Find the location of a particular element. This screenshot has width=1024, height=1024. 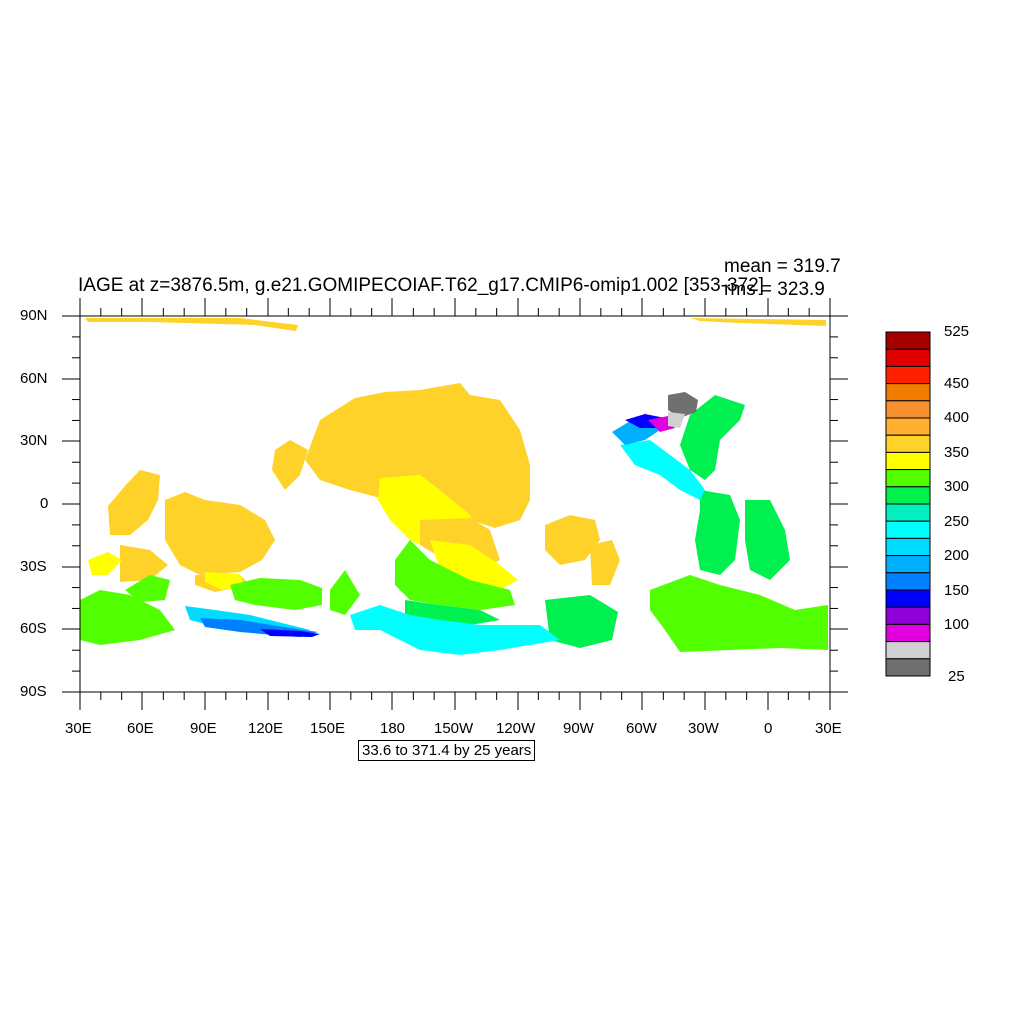

lon-label: 150W is located at coordinates (454, 728).